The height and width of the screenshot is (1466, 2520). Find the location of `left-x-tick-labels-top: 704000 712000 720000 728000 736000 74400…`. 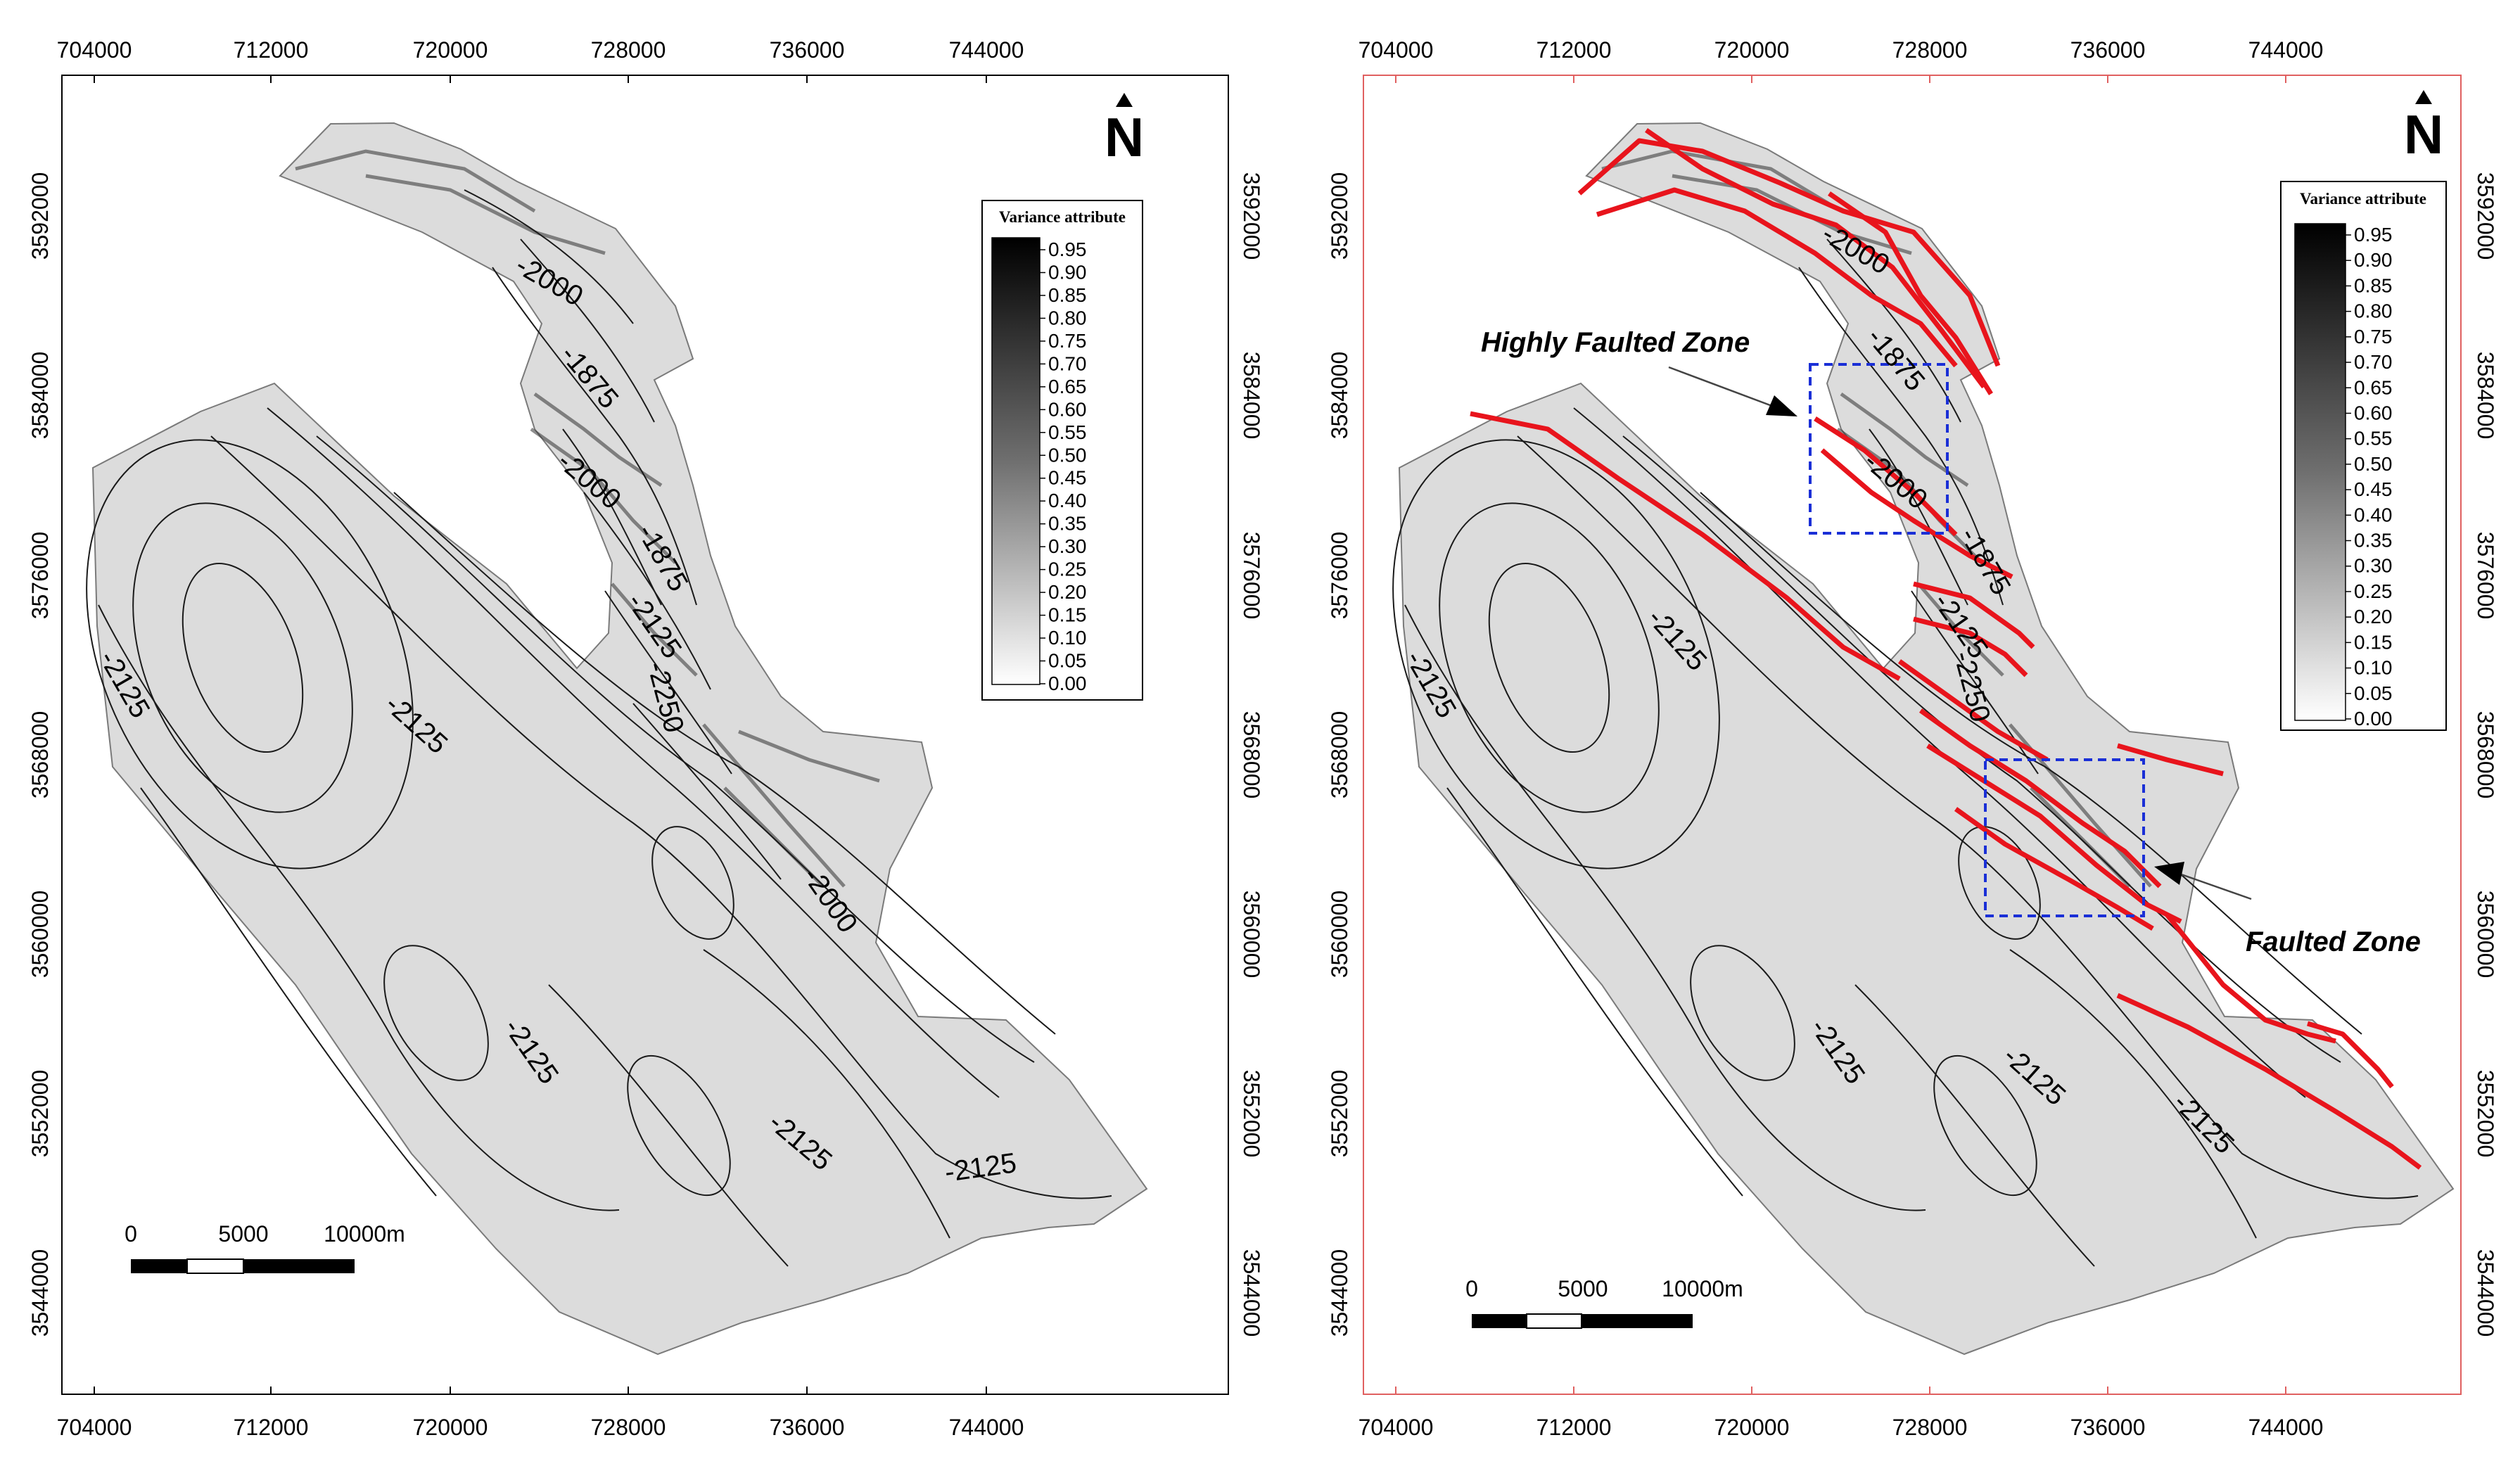

left-x-tick-labels-top: 704000 712000 720000 728000 736000 74400… is located at coordinates (540, 50).